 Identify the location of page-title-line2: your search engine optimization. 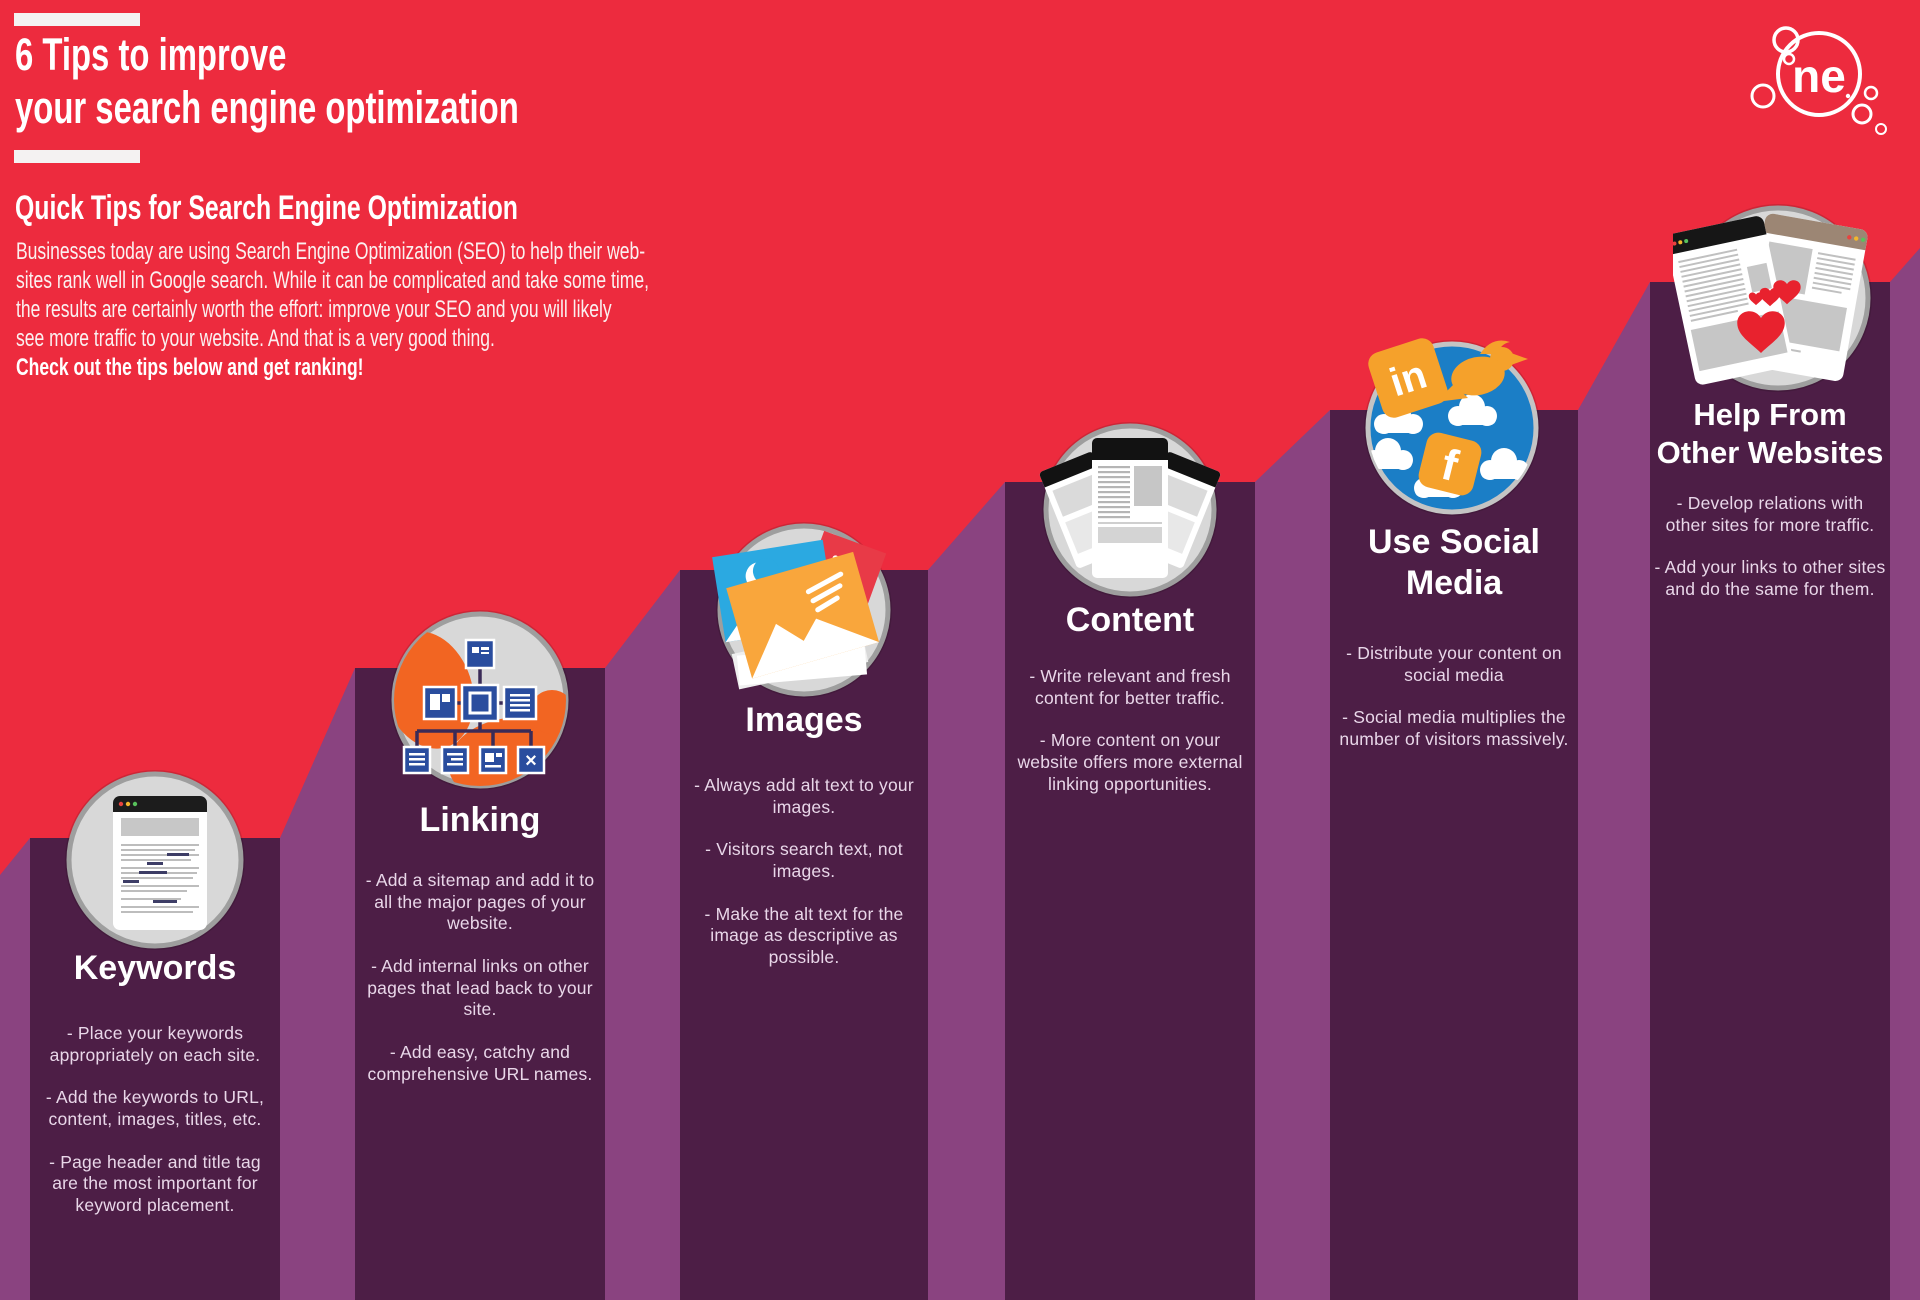
(267, 107).